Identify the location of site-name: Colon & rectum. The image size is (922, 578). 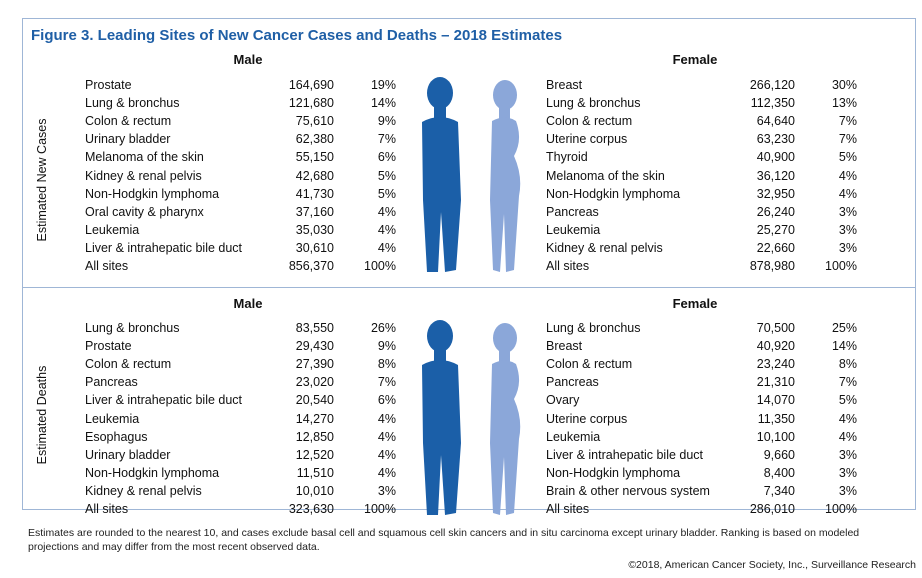
(128, 121).